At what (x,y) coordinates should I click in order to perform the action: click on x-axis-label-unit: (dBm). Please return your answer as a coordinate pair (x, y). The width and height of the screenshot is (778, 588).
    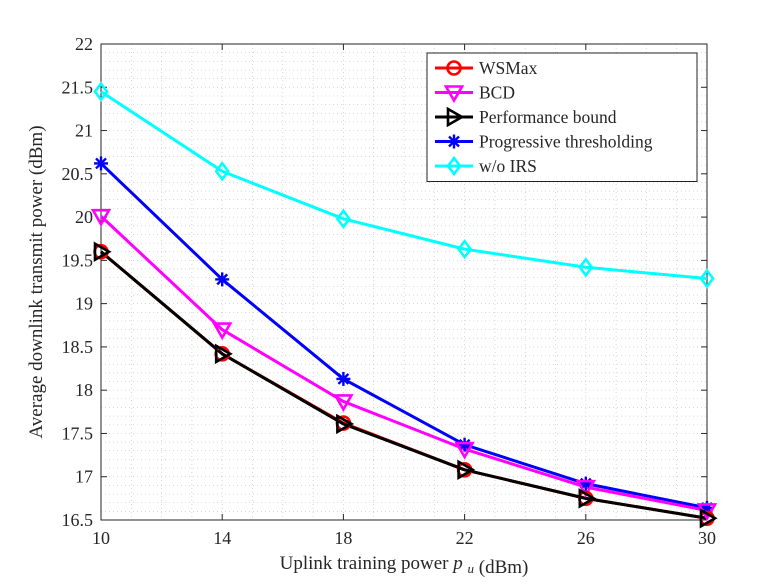
    Looking at the image, I should click on (504, 567).